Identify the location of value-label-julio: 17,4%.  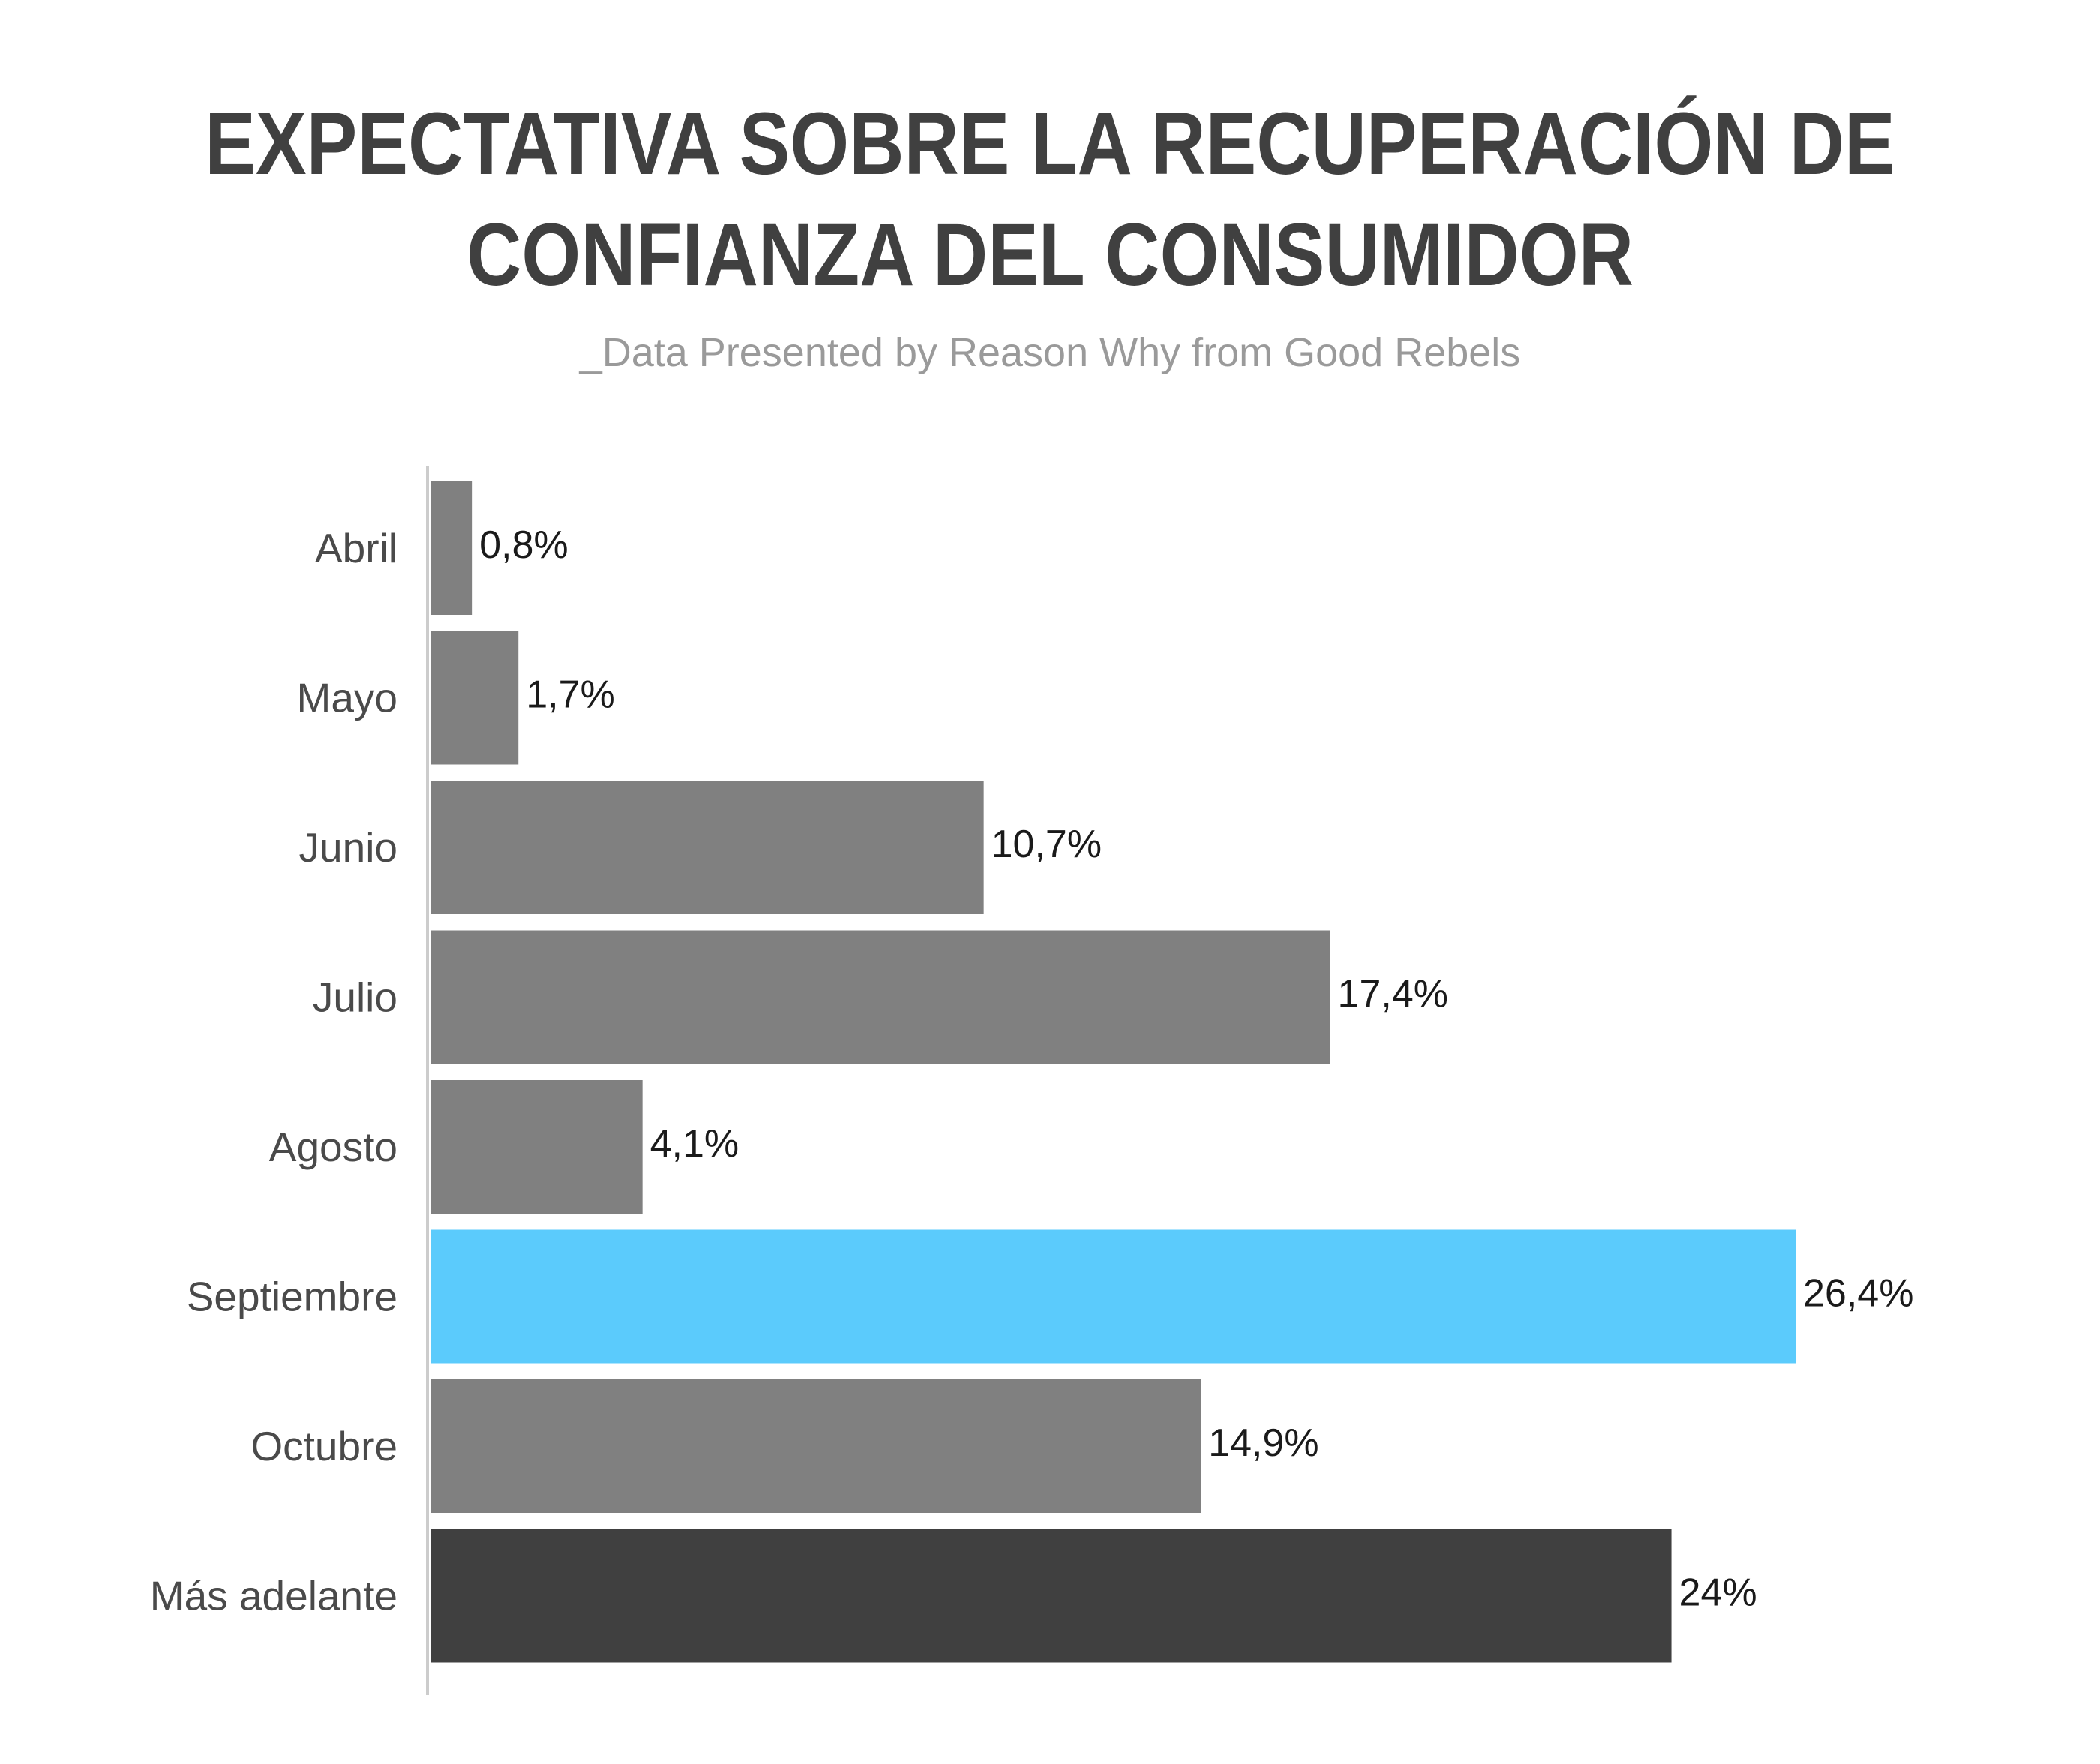
(1393, 994).